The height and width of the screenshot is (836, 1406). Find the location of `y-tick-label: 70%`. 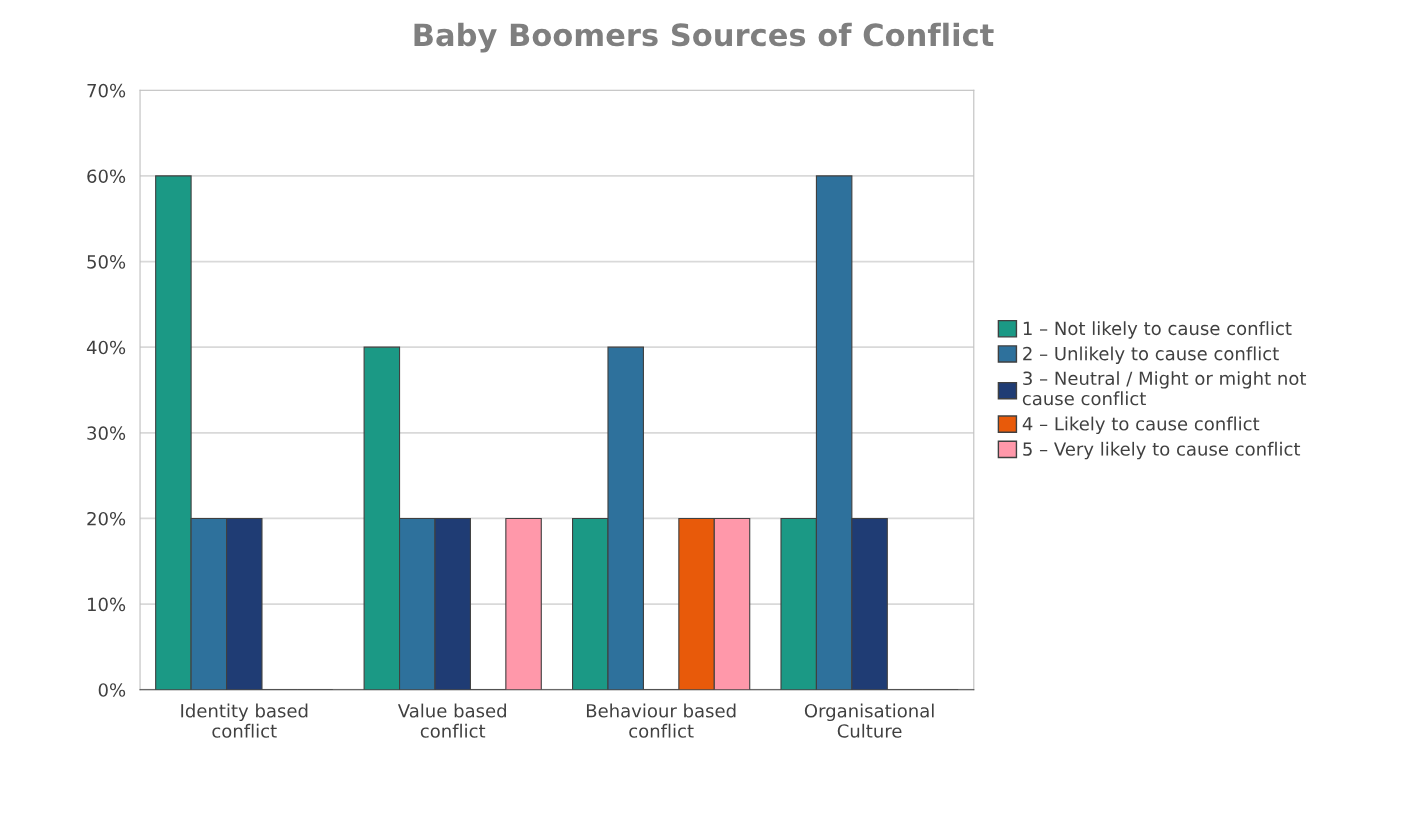

y-tick-label: 70% is located at coordinates (106, 90).